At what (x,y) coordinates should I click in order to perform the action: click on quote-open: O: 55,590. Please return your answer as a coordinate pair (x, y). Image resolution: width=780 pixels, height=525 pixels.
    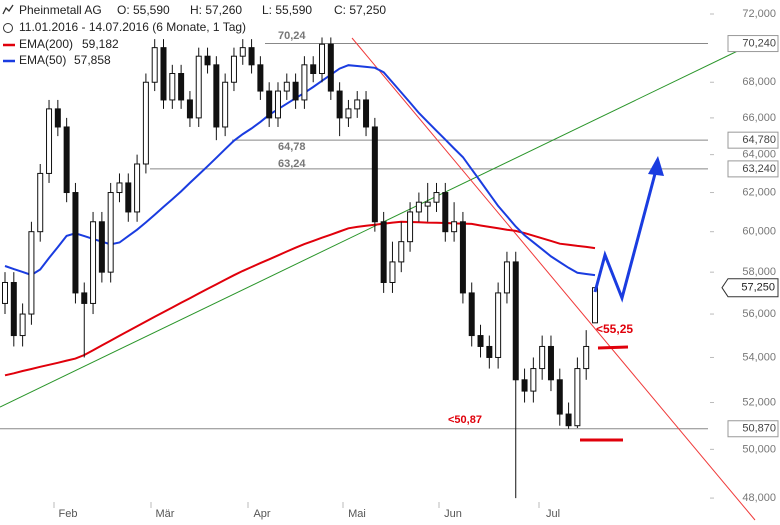
    Looking at the image, I should click on (143, 10).